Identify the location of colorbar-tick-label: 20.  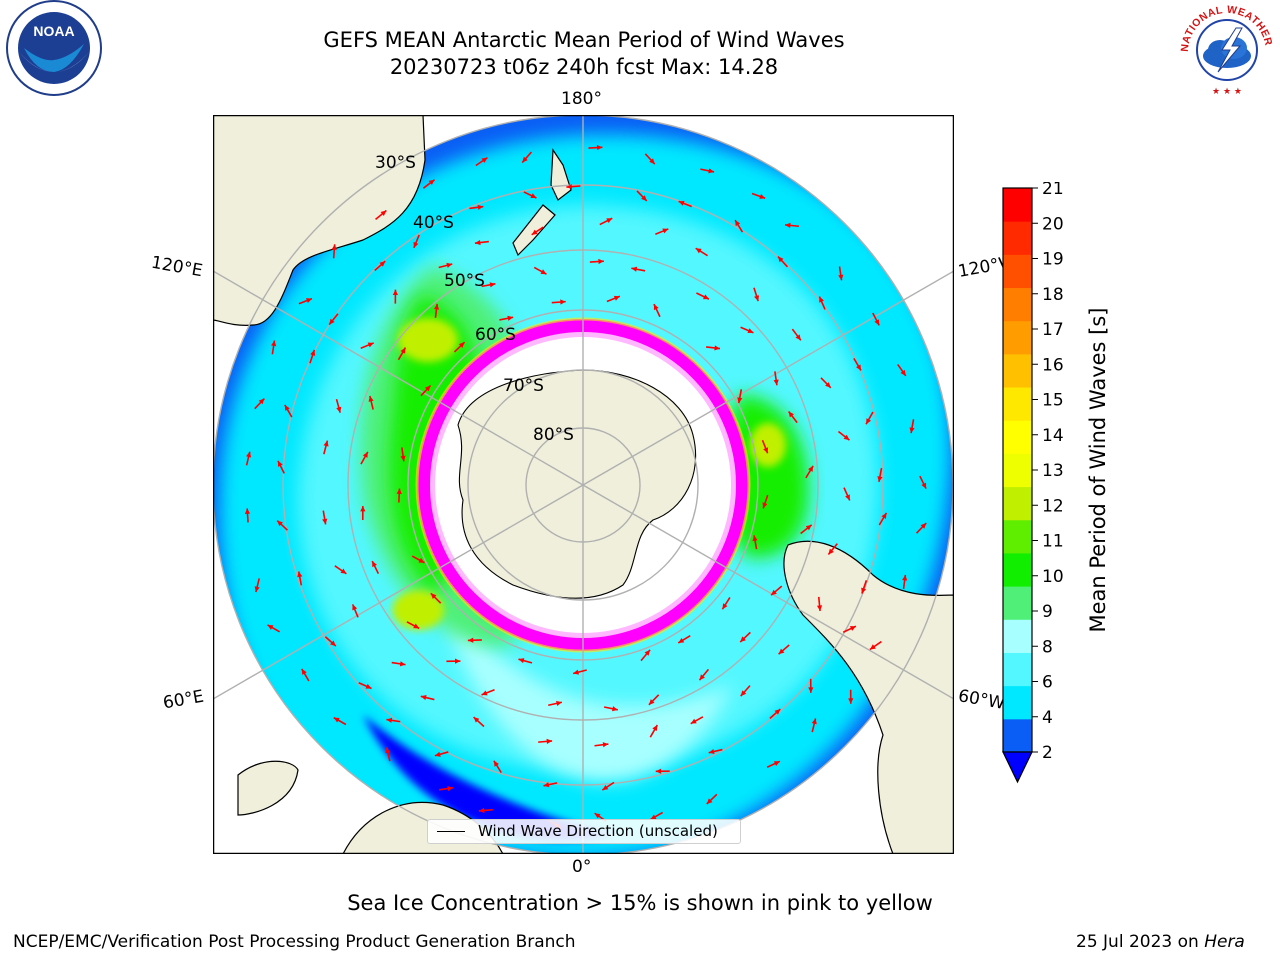
(1053, 224).